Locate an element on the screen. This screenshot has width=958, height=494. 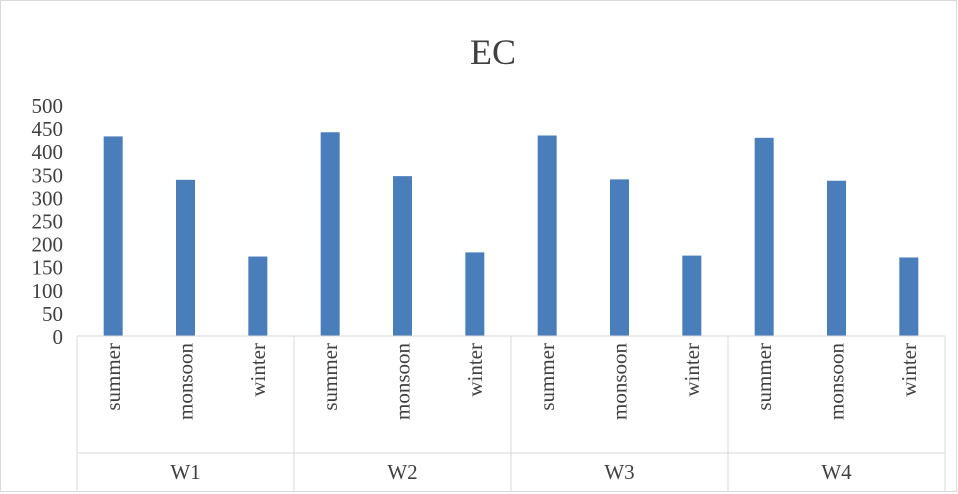
y-tick-label: 350 is located at coordinates (48, 175).